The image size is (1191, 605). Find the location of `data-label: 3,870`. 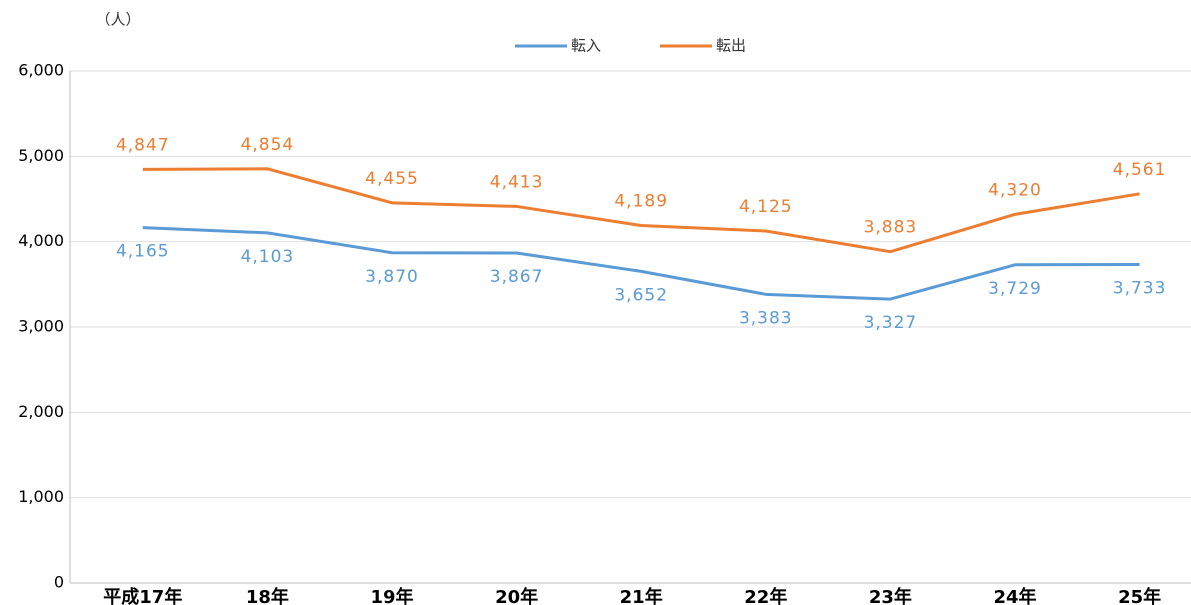

data-label: 3,870 is located at coordinates (392, 277).